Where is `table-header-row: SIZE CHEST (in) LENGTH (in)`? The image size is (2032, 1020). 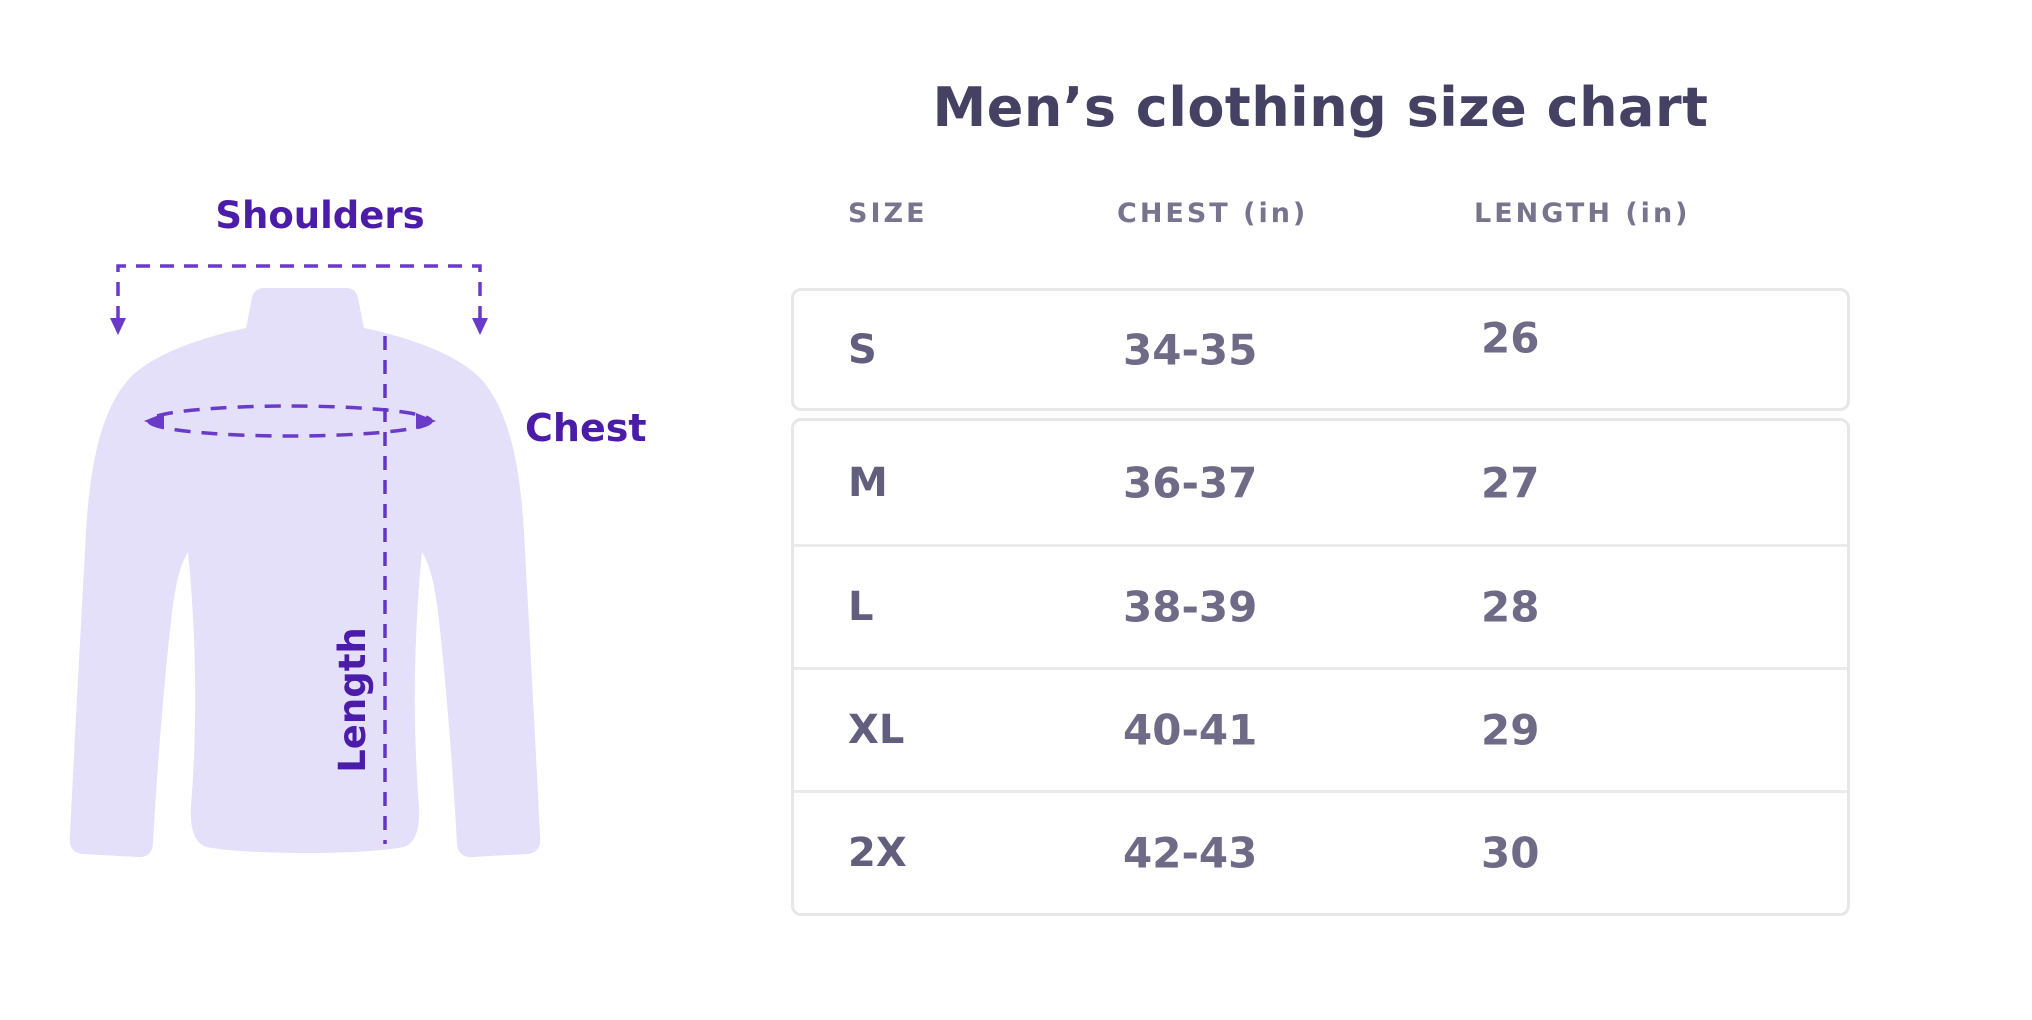 table-header-row: SIZE CHEST (in) LENGTH (in) is located at coordinates (1320, 216).